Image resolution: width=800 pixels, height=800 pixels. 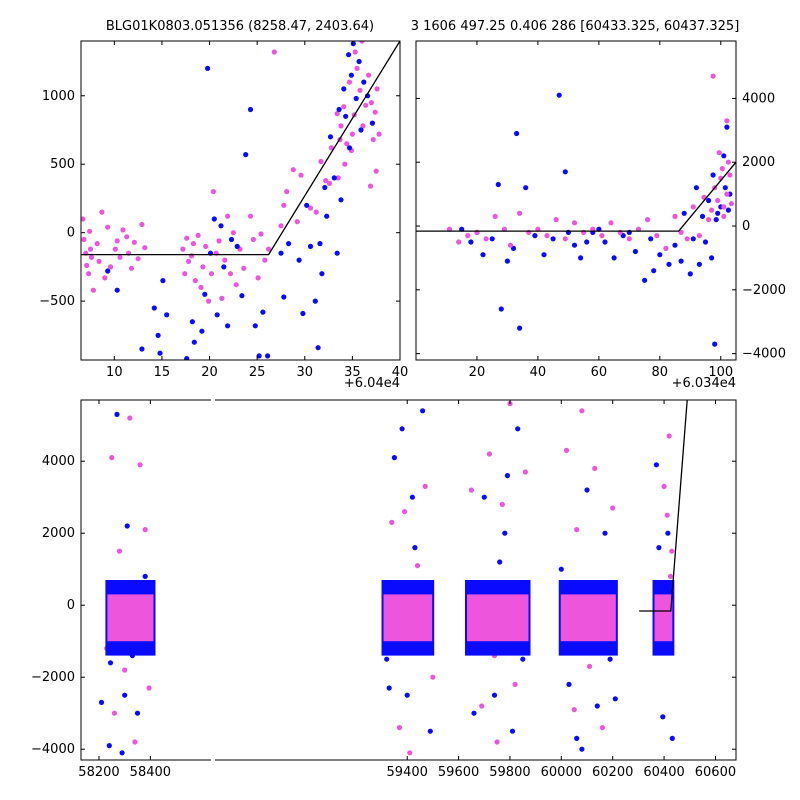 I want to click on x-tick-label: 59400, so click(x=407, y=772).